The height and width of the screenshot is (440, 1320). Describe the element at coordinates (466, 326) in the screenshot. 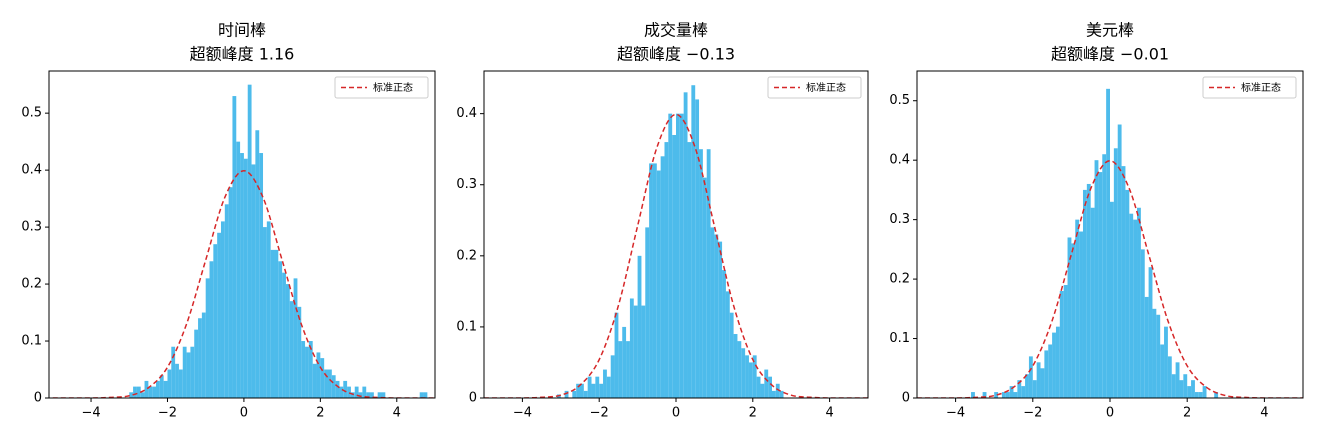

I see `y-tick-label: 0.1` at that location.